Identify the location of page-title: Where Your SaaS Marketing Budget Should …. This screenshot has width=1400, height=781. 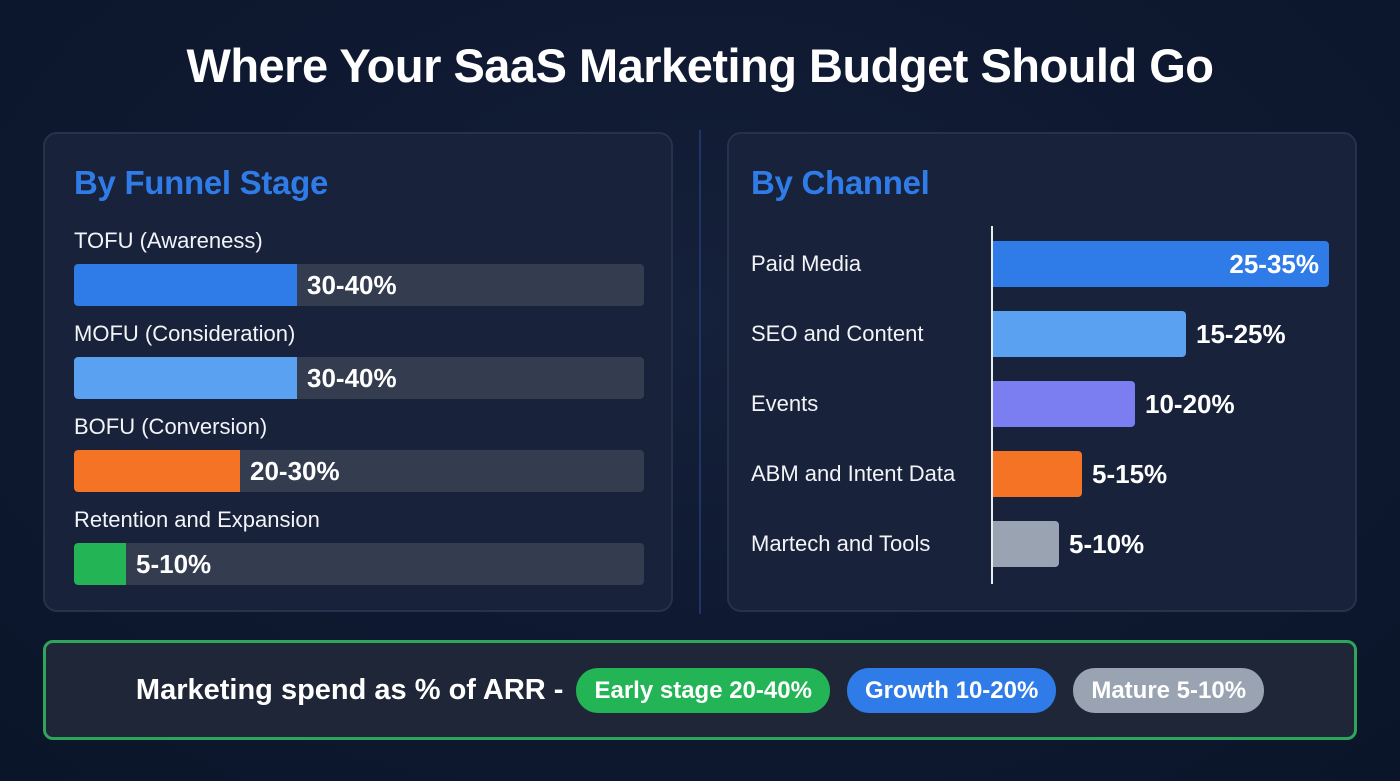
(700, 65).